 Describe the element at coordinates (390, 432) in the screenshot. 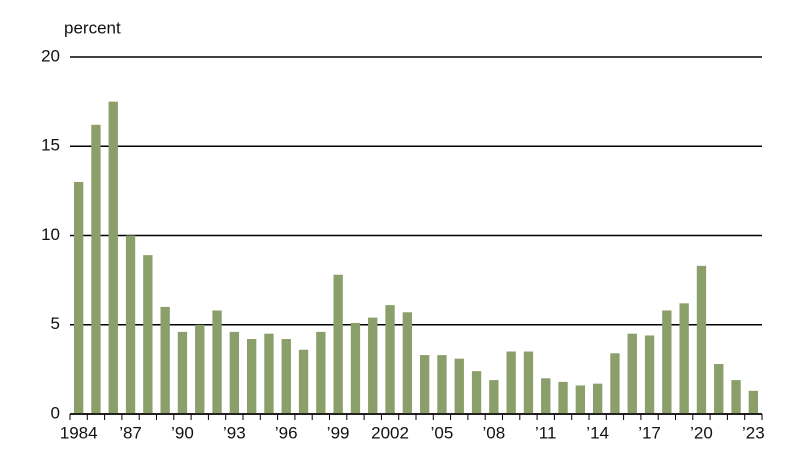

I see `x-tick-label: 2002` at that location.